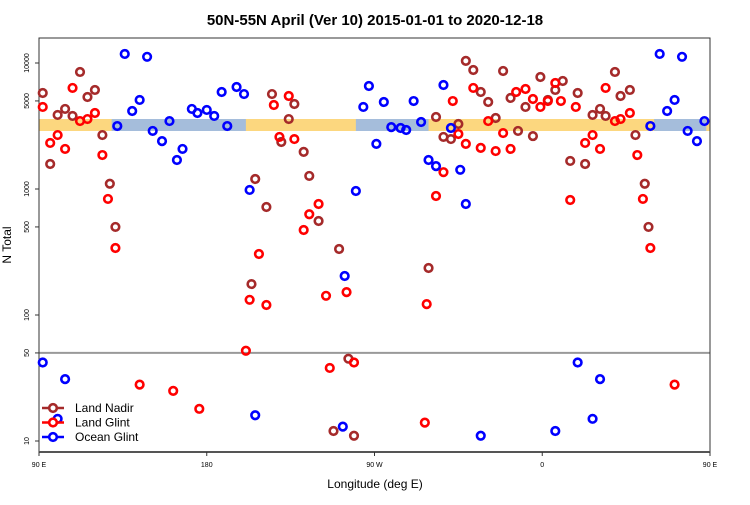 Image resolution: width=750 pixels, height=505 pixels. I want to click on y-tick-label: 500, so click(27, 227).